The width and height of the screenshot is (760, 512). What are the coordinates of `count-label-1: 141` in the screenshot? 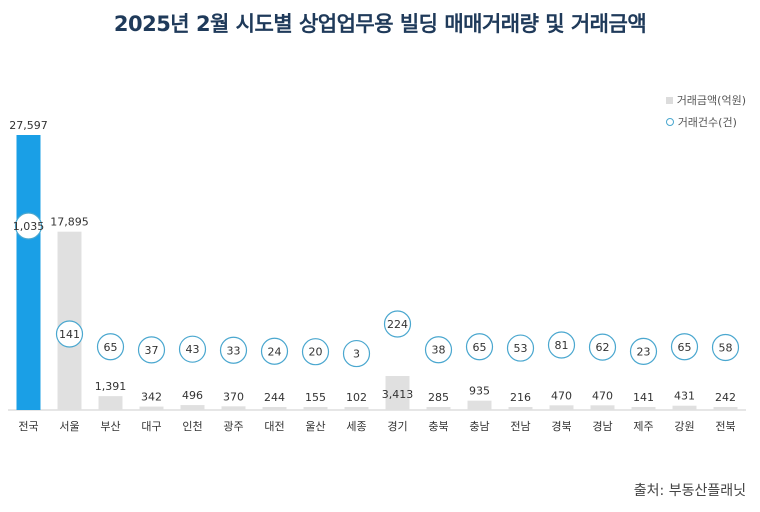 It's located at (69, 334).